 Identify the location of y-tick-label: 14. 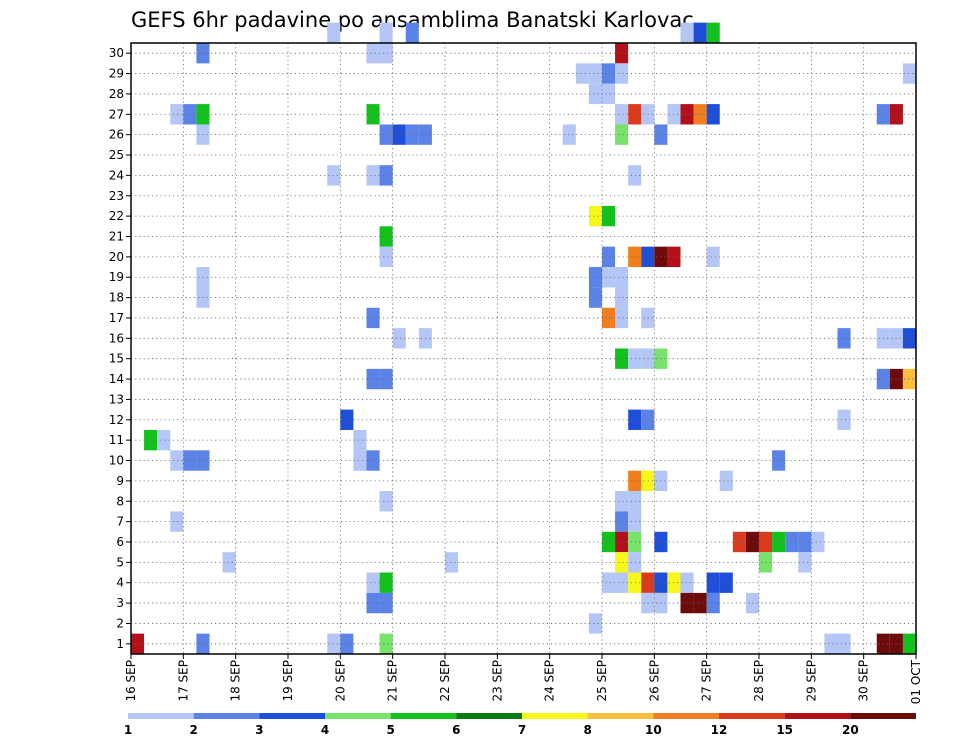
(116, 379).